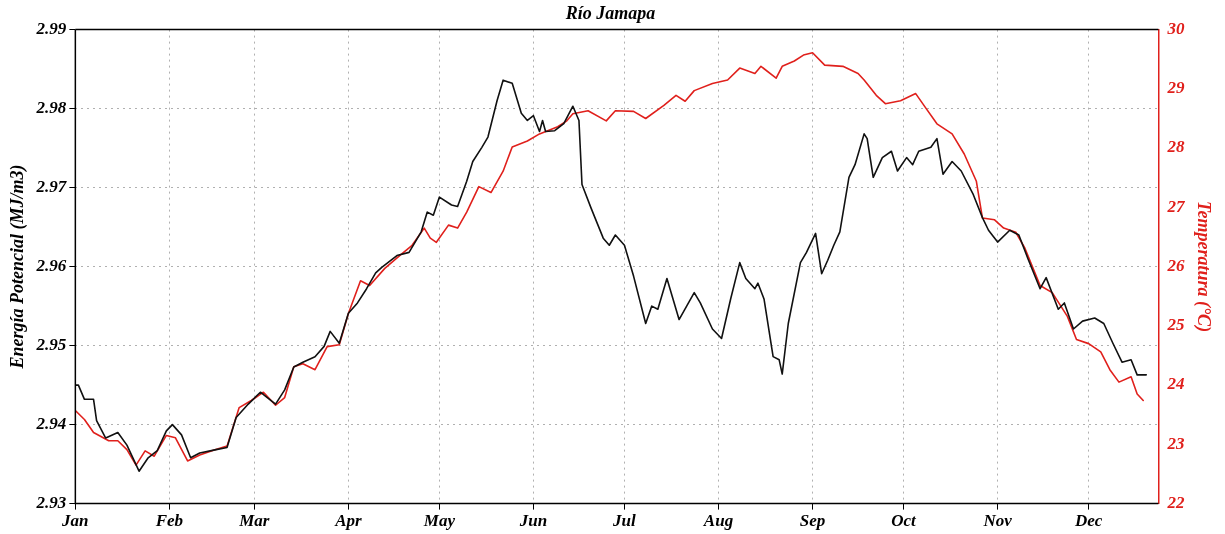 The height and width of the screenshot is (534, 1225). I want to click on y-tick-label: 2.99, so click(51, 28).